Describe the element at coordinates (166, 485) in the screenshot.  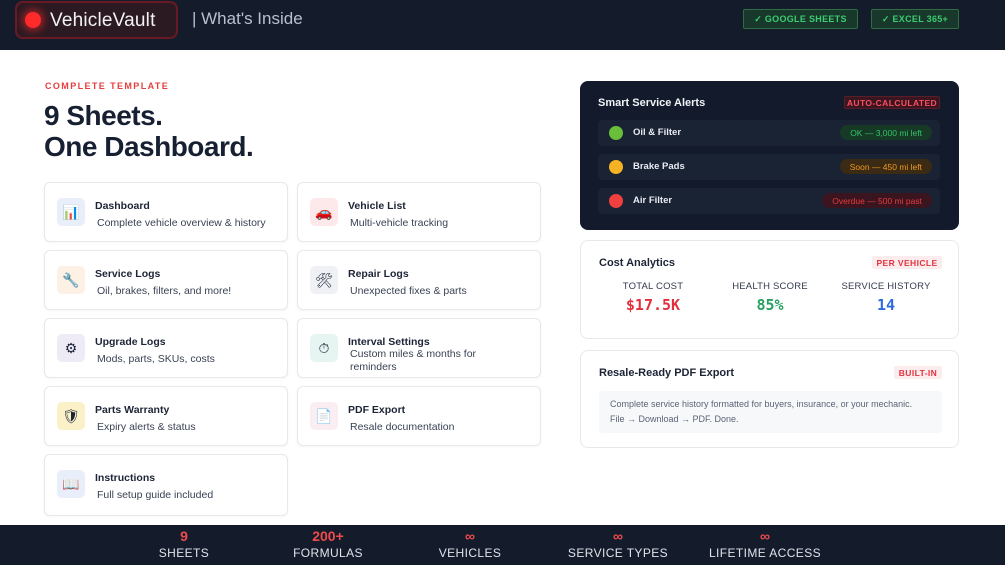
I see `sheet-card-instructions: 📖 Instructions Full setup guide included` at that location.